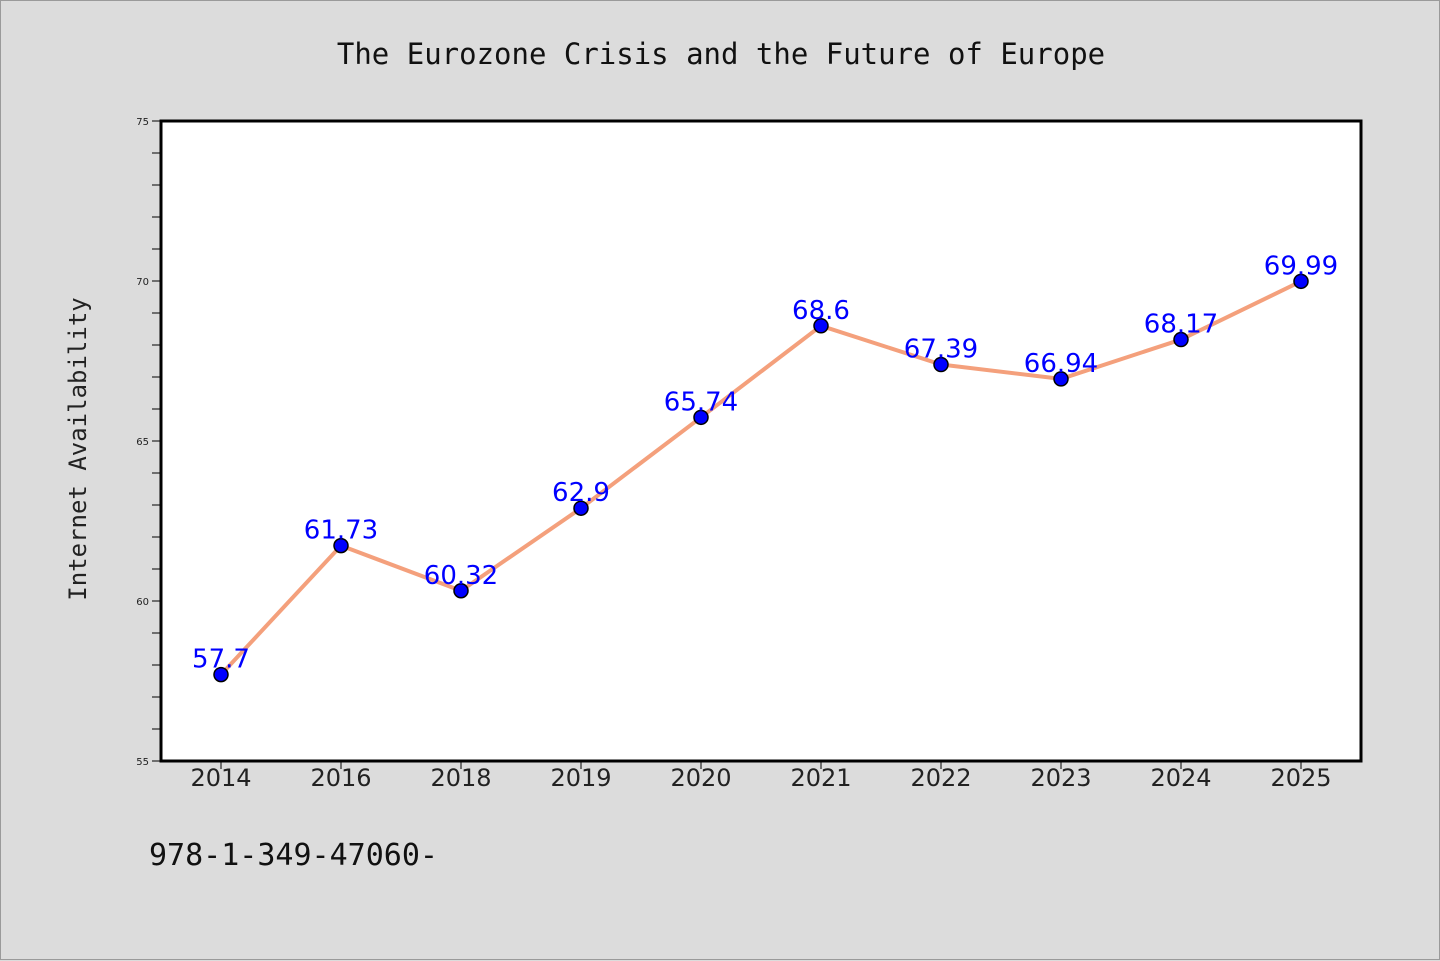 This screenshot has height=961, width=1440. I want to click on y-tick-label: 65, so click(142, 442).